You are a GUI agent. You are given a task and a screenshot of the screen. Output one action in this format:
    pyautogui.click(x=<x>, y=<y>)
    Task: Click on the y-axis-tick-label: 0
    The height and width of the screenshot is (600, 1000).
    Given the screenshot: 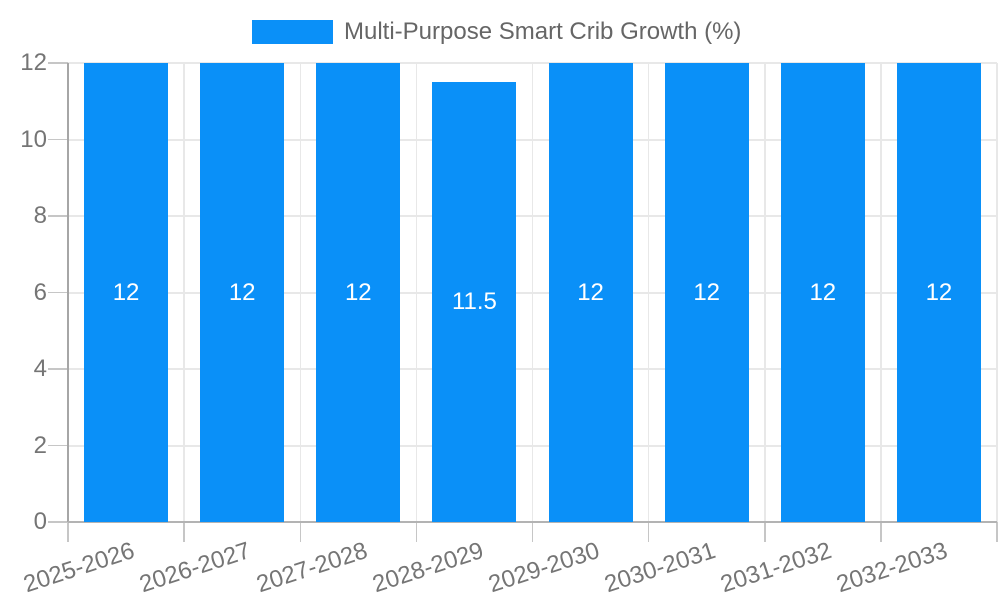 What is the action you would take?
    pyautogui.click(x=40, y=521)
    